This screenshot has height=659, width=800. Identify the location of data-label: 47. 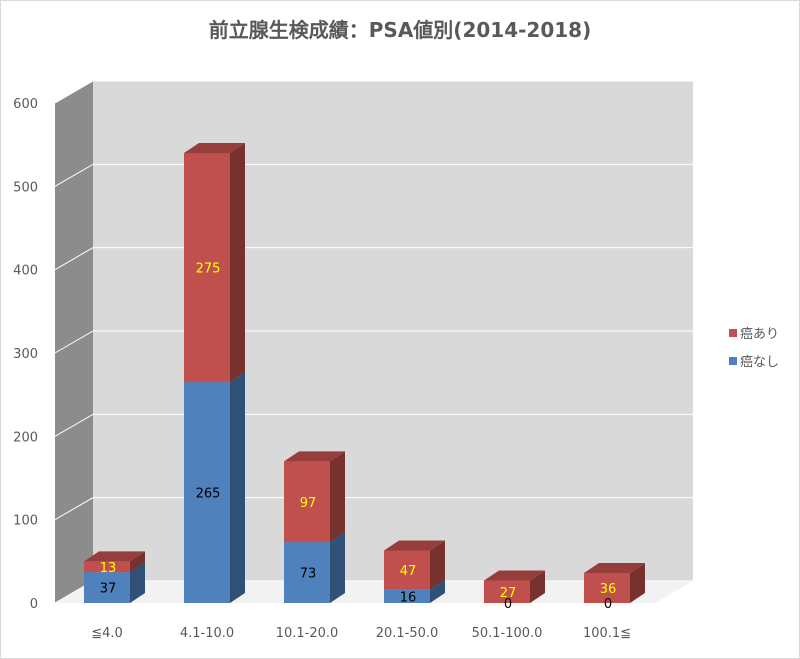
(408, 571).